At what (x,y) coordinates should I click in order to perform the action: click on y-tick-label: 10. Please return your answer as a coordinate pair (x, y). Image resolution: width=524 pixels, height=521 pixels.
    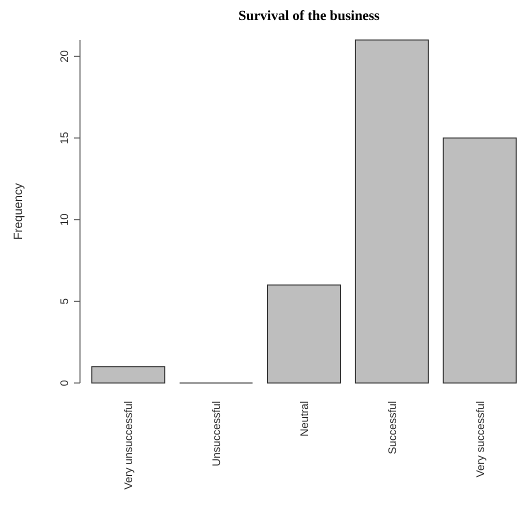
    Looking at the image, I should click on (65, 220).